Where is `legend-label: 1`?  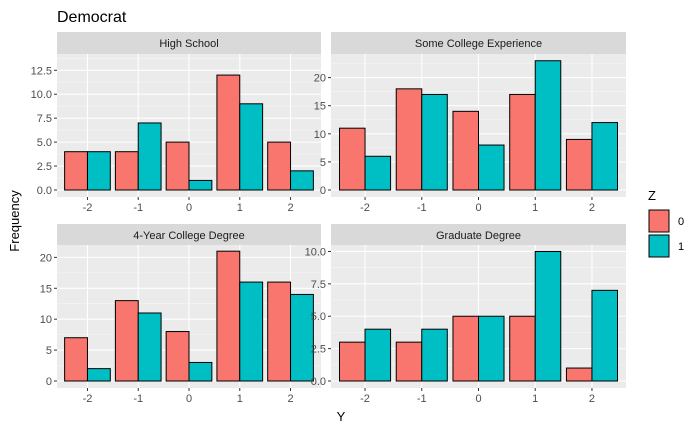
legend-label: 1 is located at coordinates (681, 247).